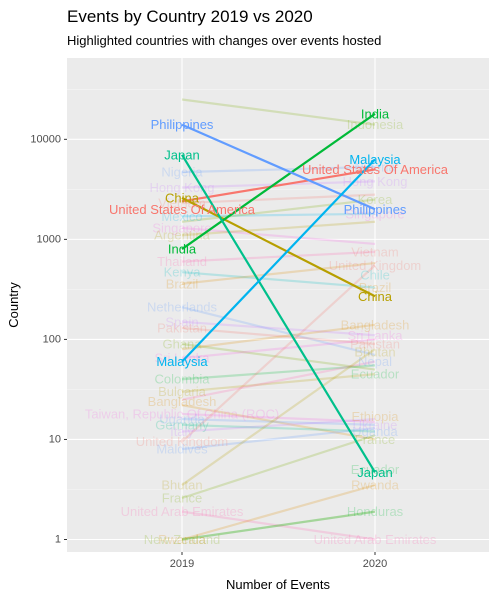  What do you see at coordinates (49, 239) in the screenshot?
I see `y-tick-label: 1000` at bounding box center [49, 239].